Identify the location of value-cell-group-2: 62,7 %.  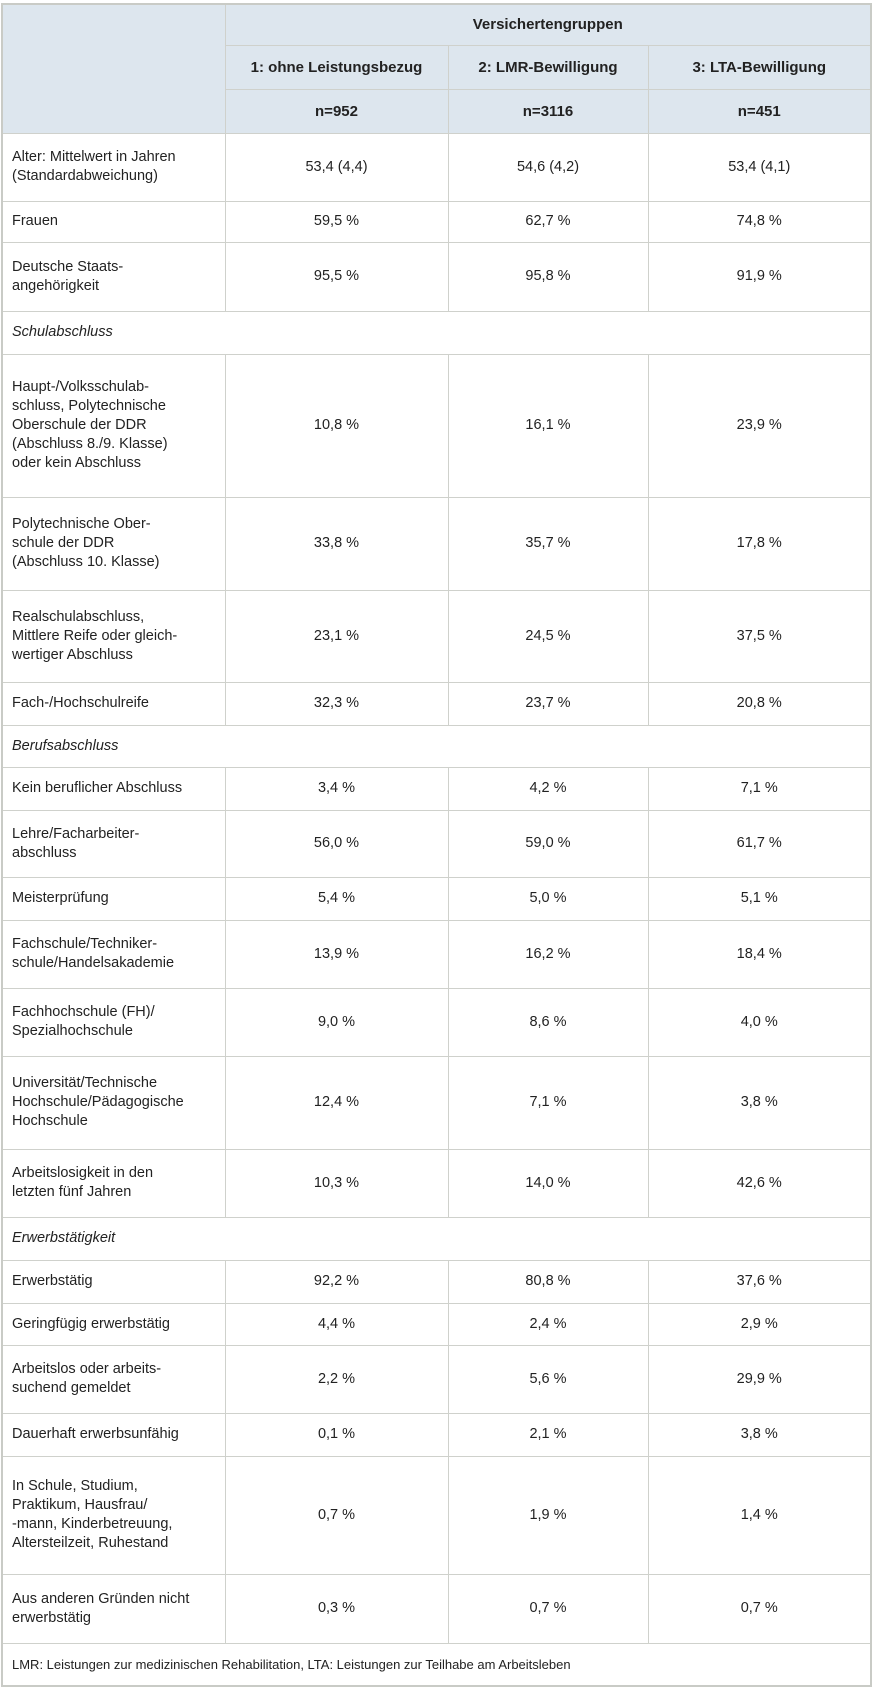
(548, 221).